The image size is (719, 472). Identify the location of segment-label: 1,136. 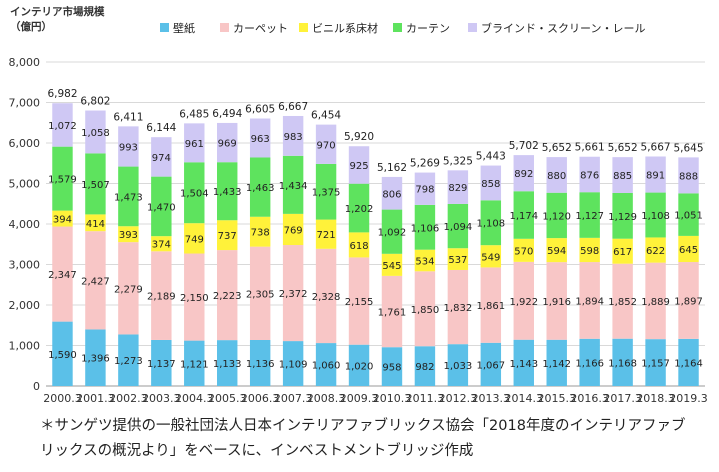
(260, 364).